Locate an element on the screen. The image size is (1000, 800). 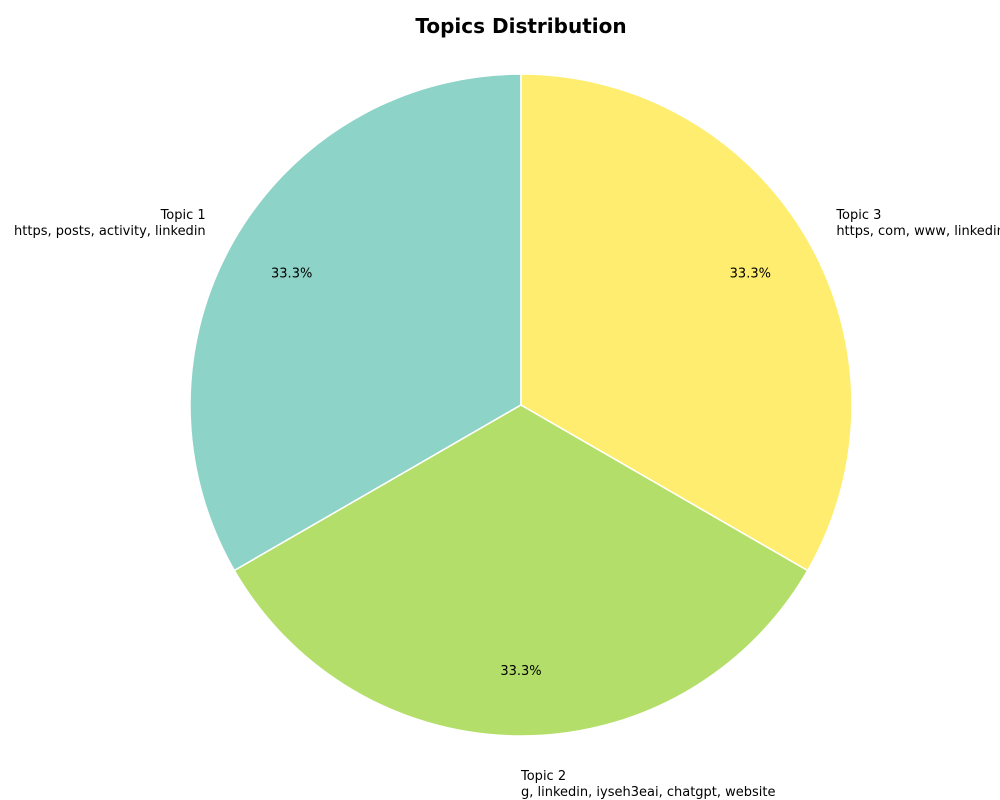
slice-percent-label-1: 33.3% is located at coordinates (291, 274).